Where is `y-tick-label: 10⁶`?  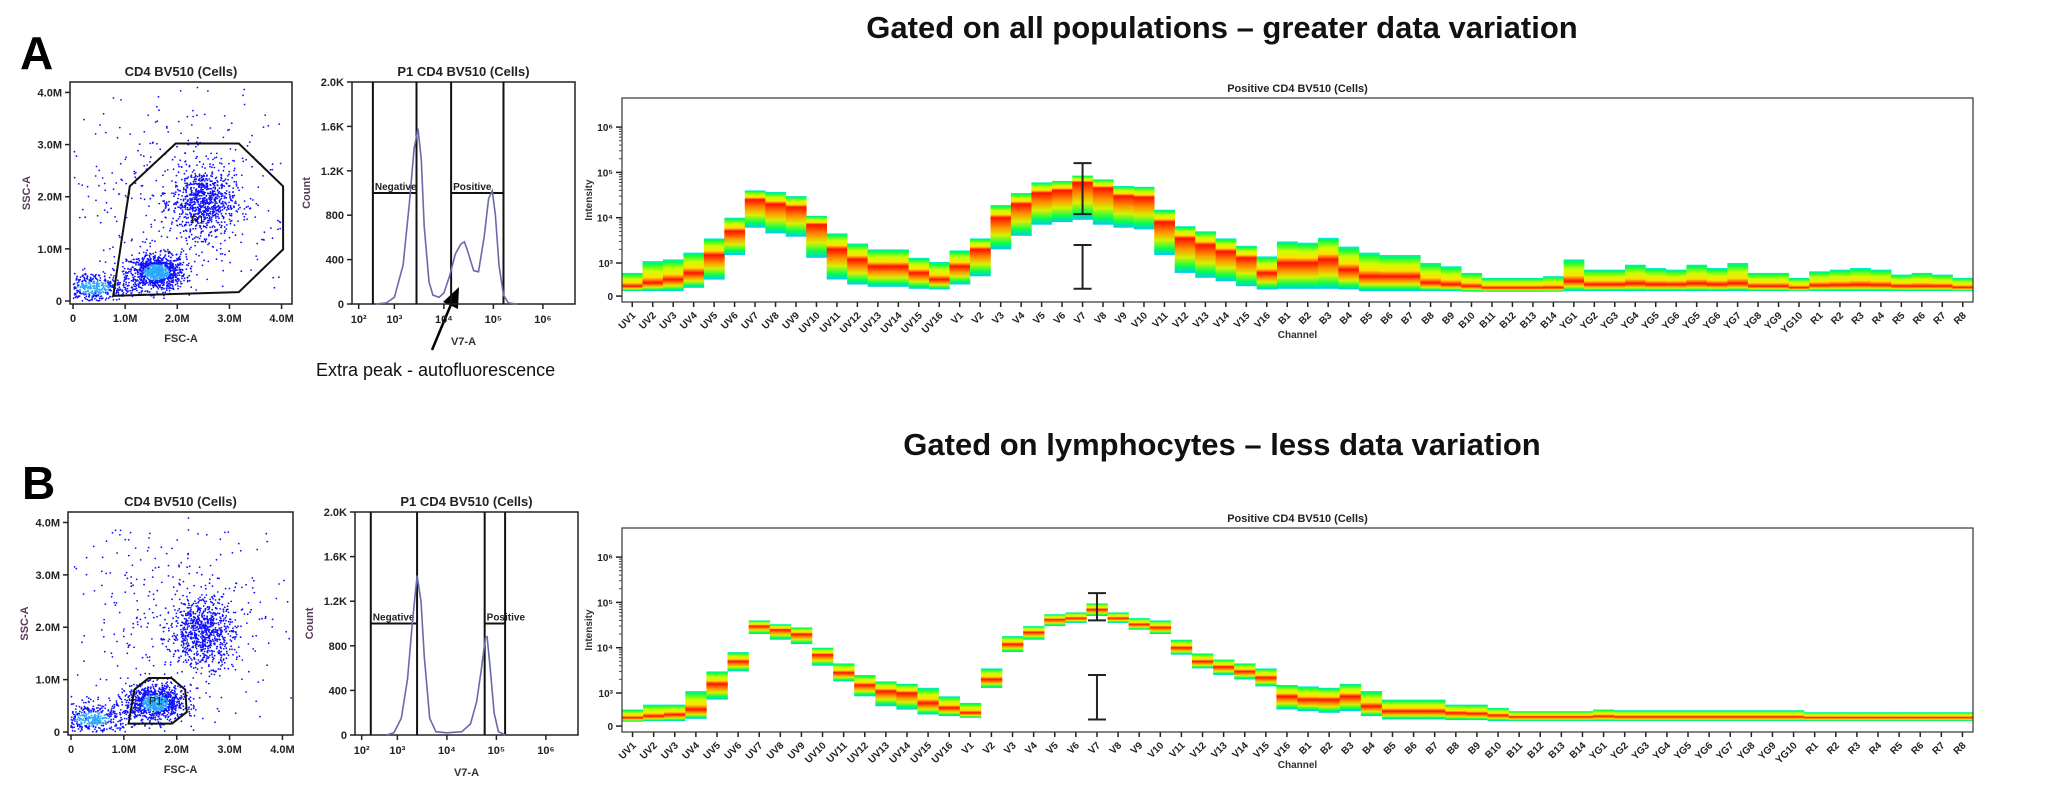
y-tick-label: 10⁶ is located at coordinates (605, 128).